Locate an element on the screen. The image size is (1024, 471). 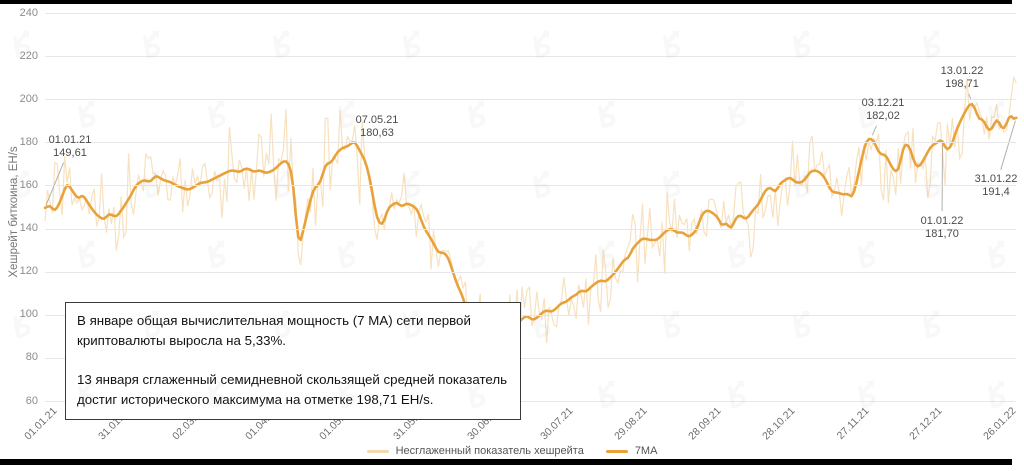
data-annotation: 01.01.21 149,61 is located at coordinates (70, 147).